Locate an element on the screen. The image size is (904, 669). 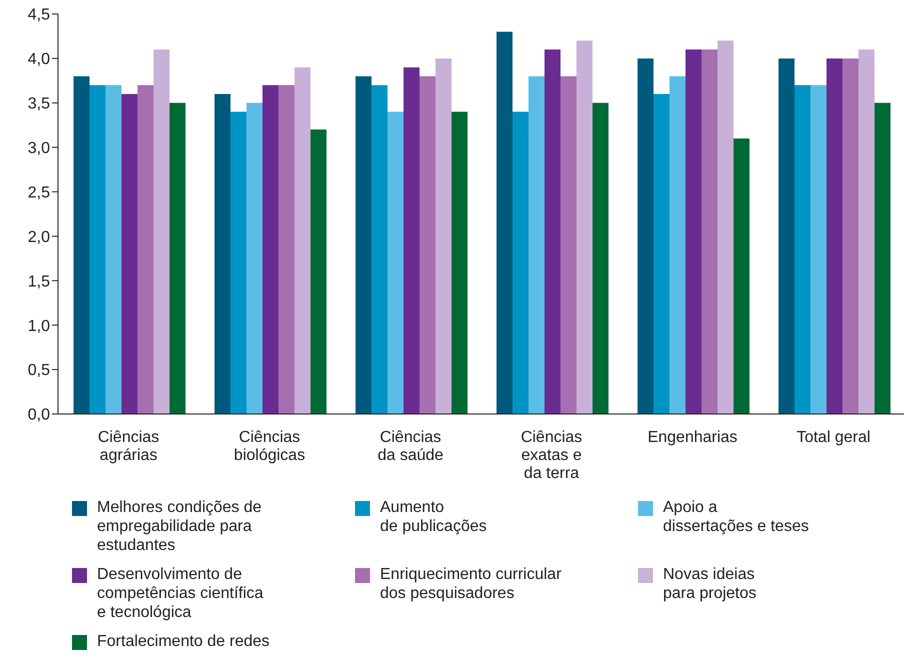
y-tick-label: 4,5 is located at coordinates (39, 15).